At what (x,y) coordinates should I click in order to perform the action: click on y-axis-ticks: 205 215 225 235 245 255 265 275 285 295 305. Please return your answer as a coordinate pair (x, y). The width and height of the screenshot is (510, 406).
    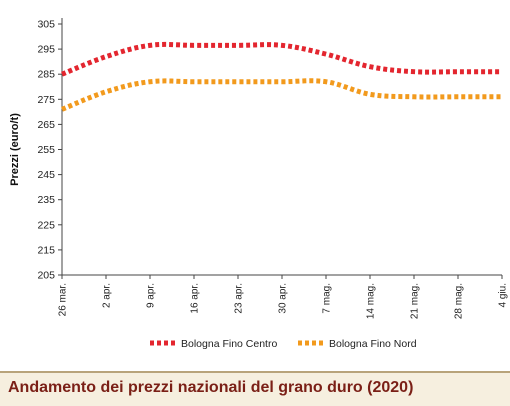
    Looking at the image, I should click on (49, 150).